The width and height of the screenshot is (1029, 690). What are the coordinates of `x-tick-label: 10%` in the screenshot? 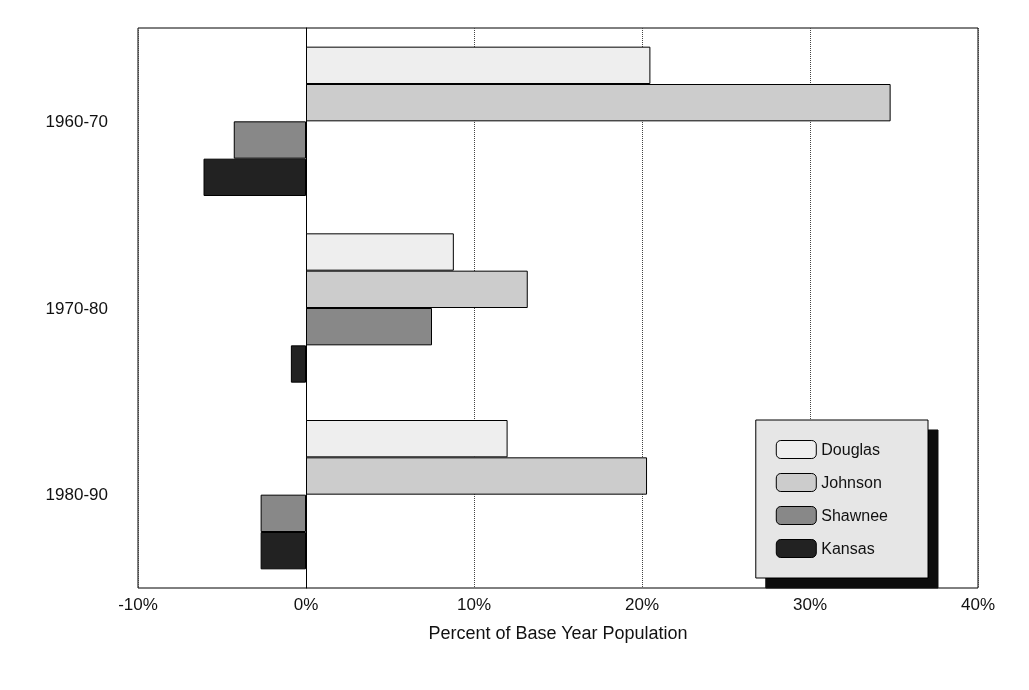 It's located at (474, 604).